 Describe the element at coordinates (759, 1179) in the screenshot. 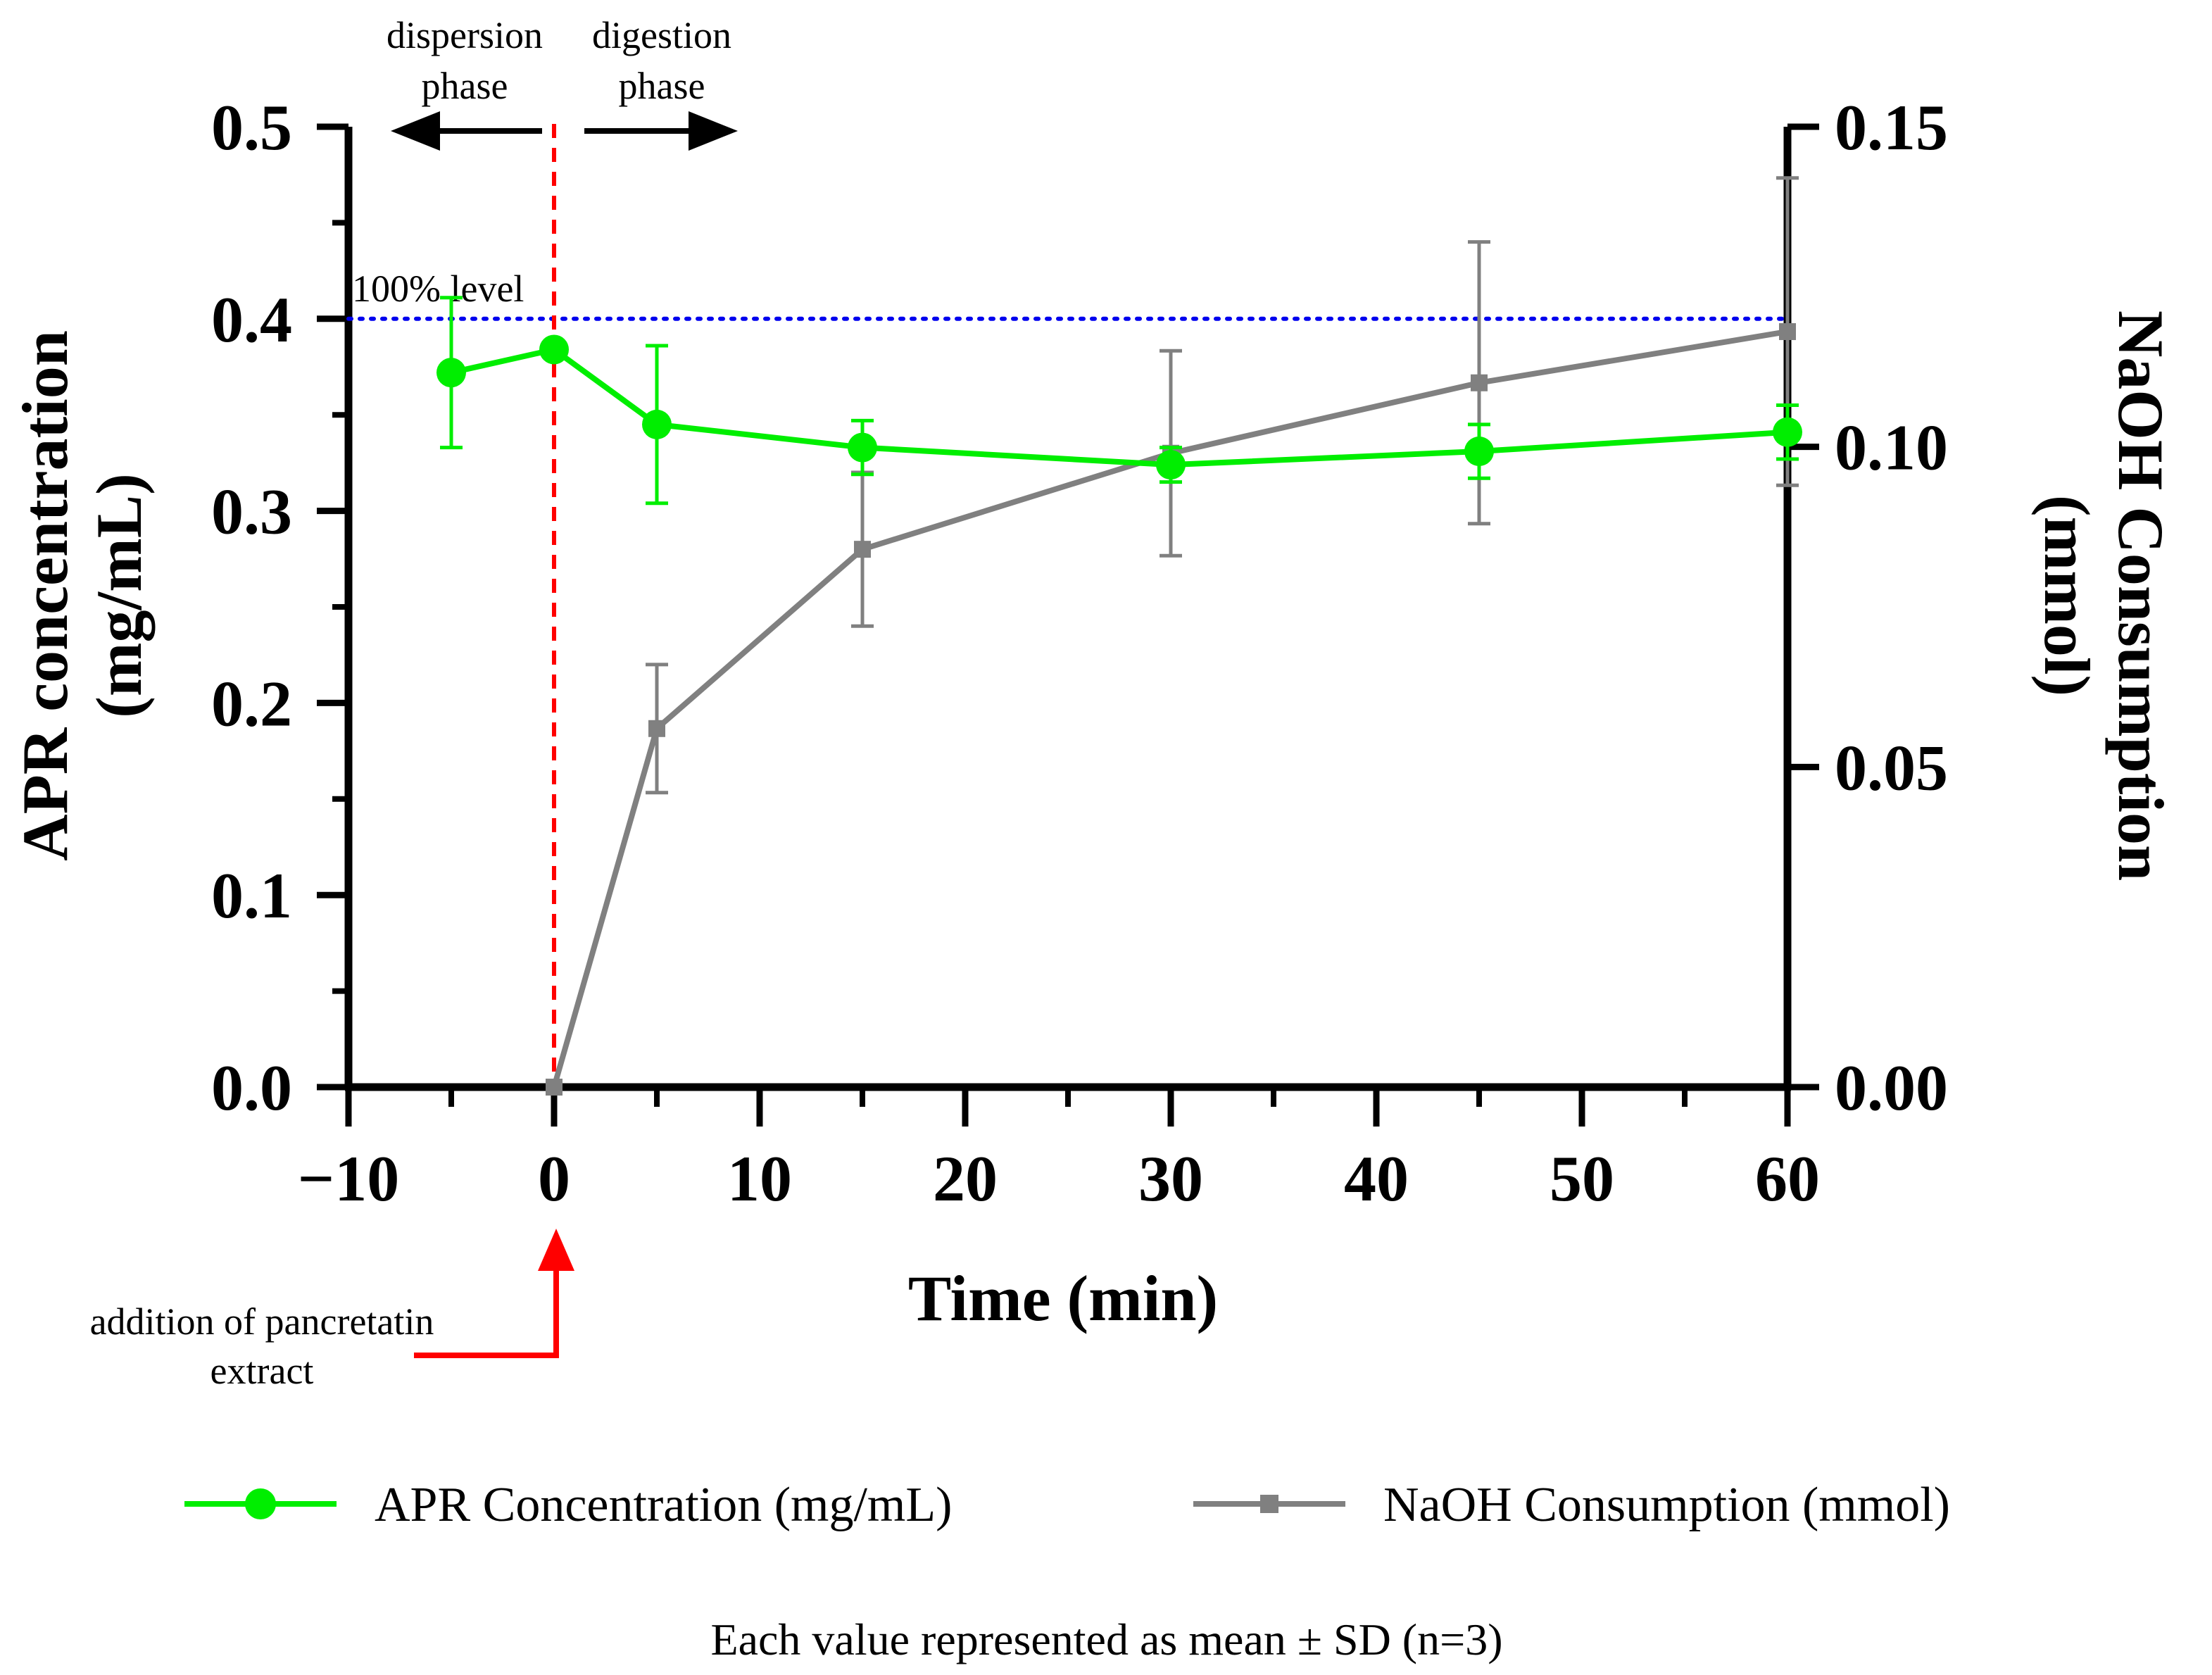

I see `x-tick-label: 10` at that location.